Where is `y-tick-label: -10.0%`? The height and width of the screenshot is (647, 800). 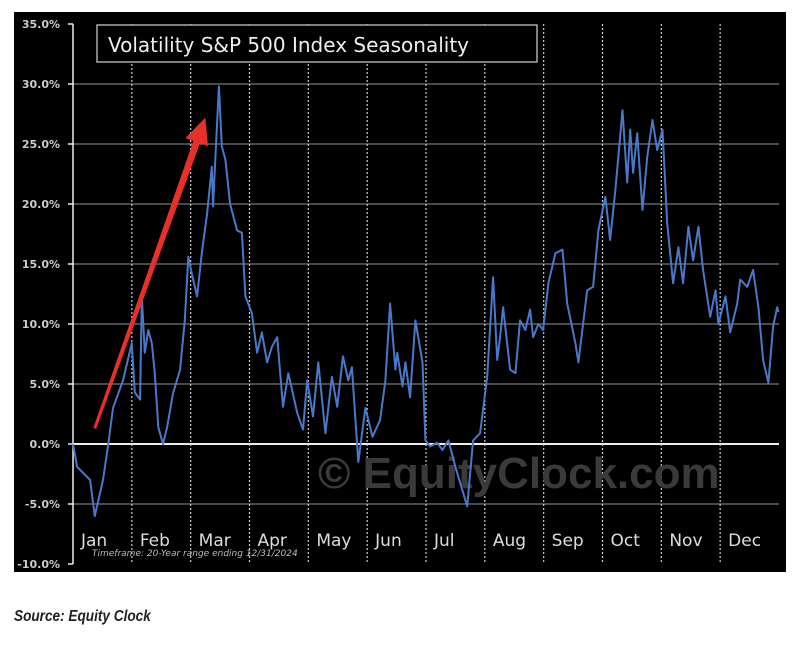
y-tick-label: -10.0% is located at coordinates (38, 564).